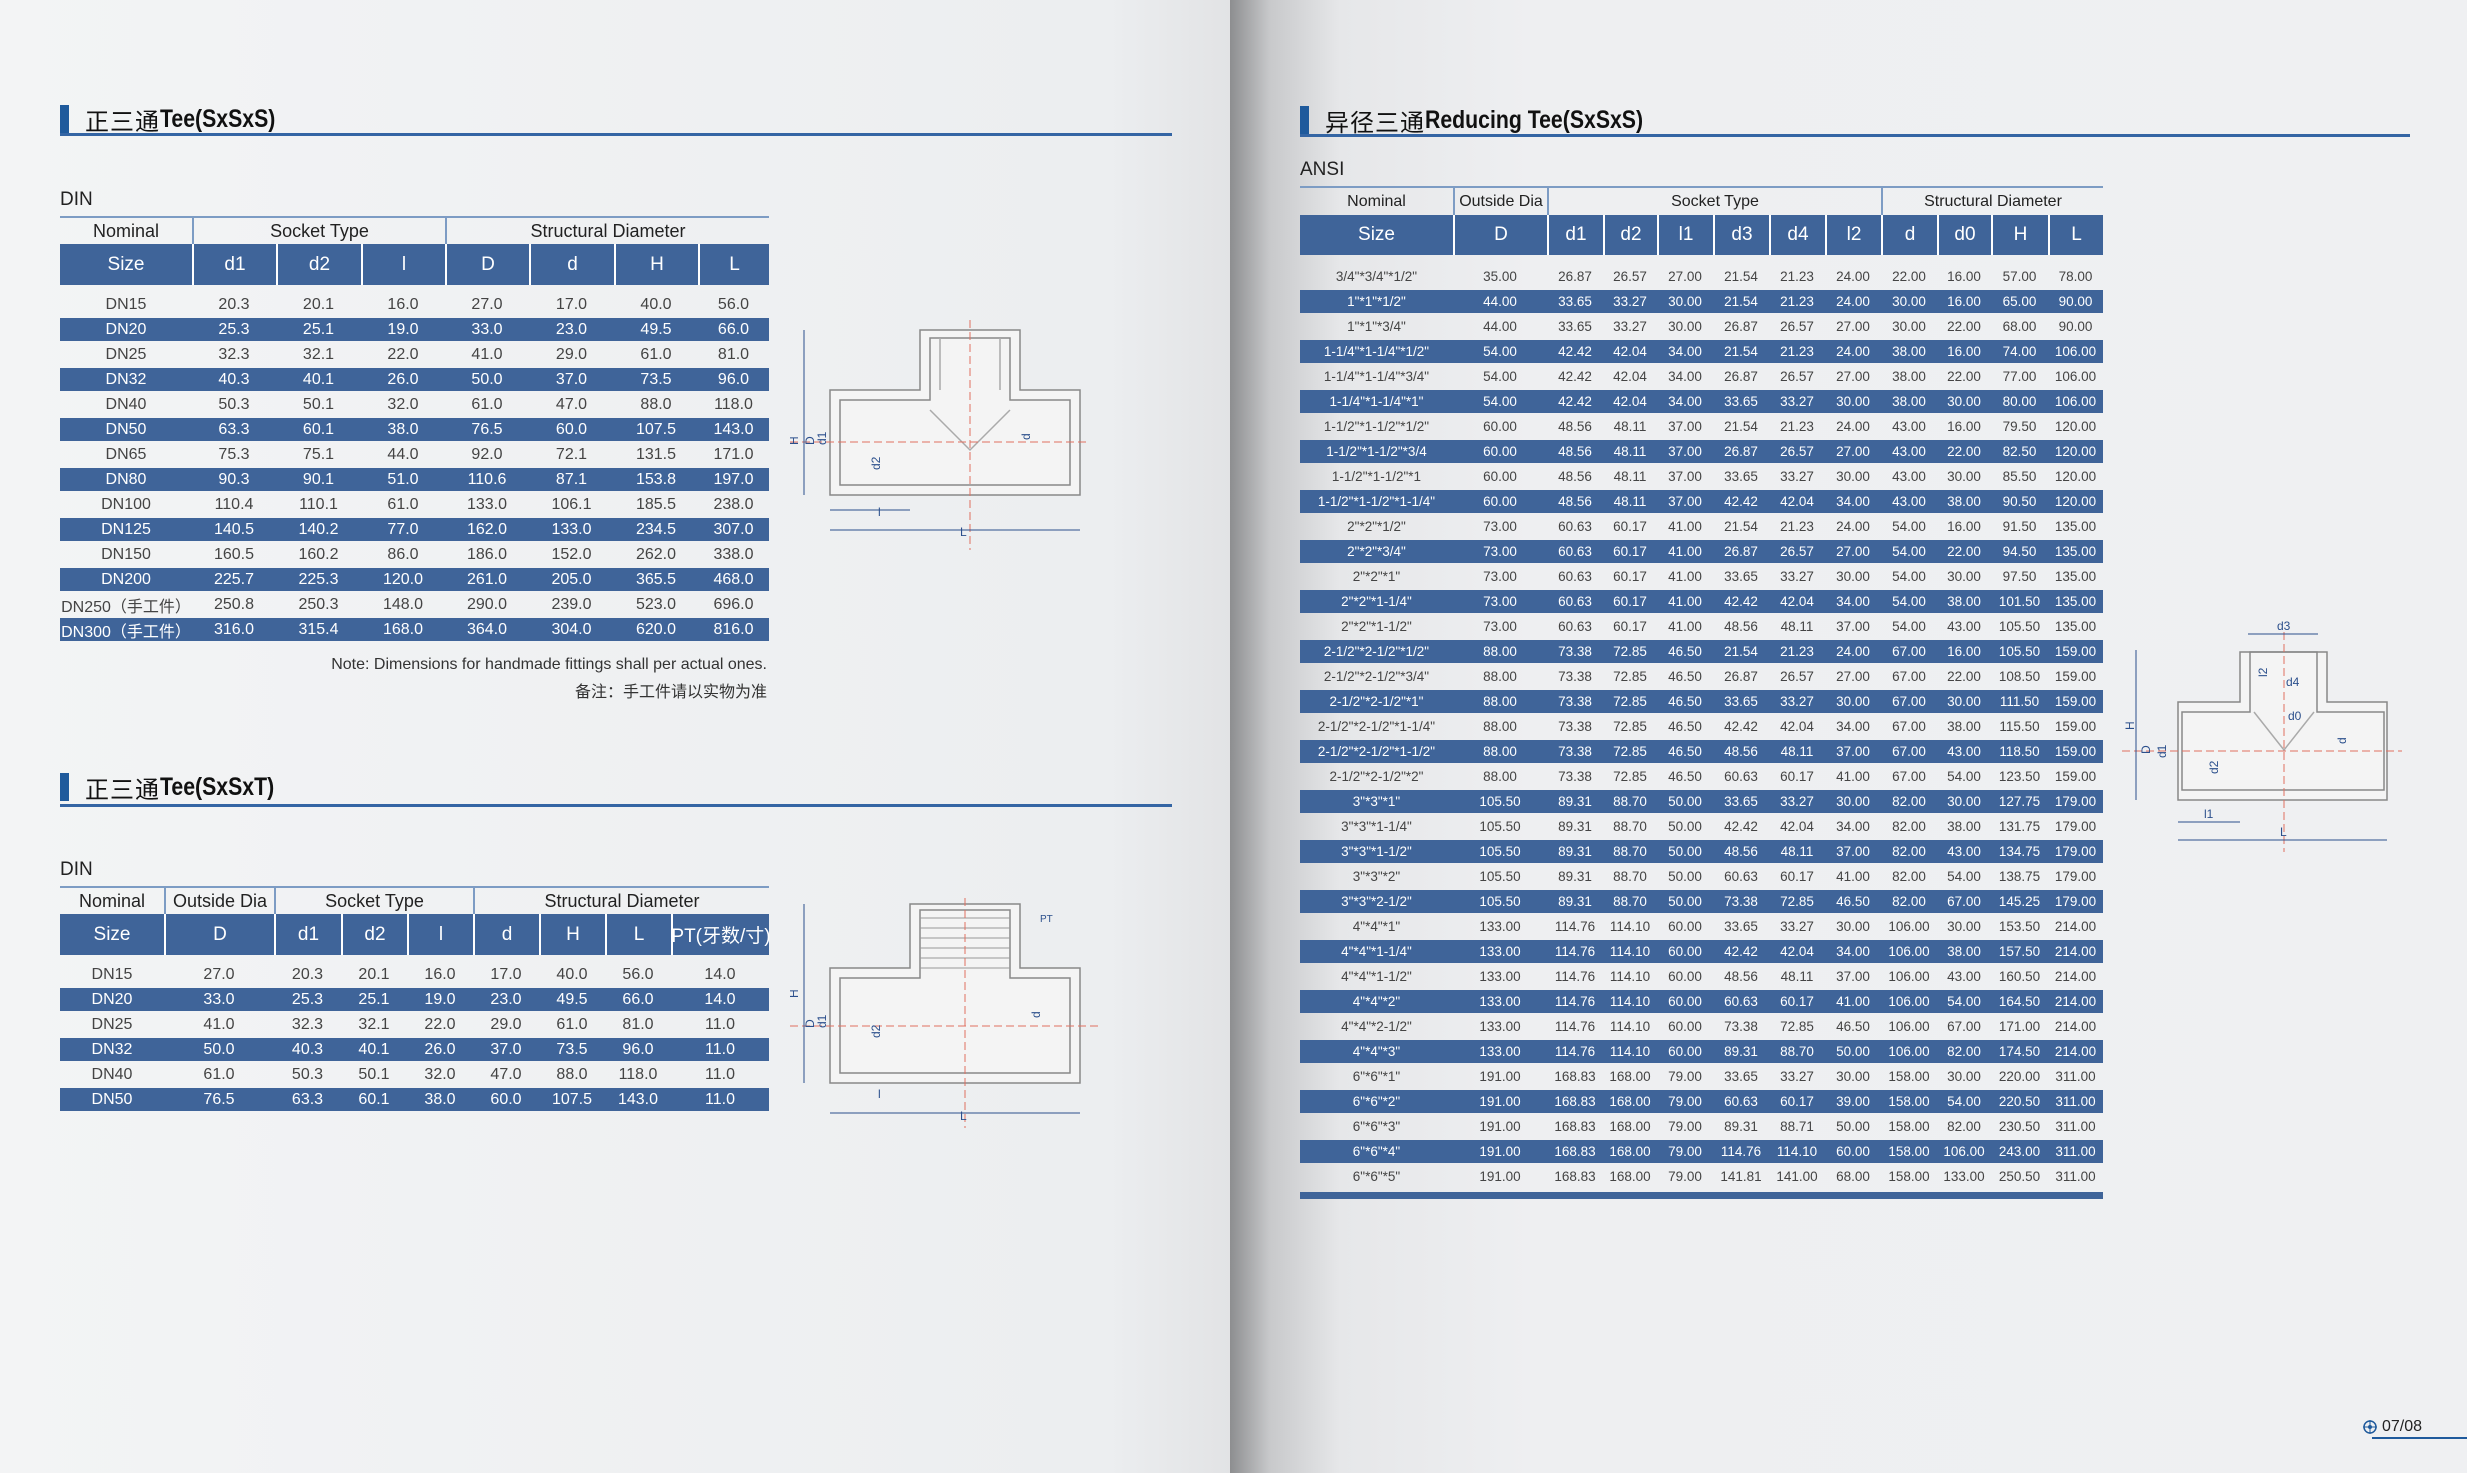 This screenshot has height=1473, width=2467. Describe the element at coordinates (1909, 876) in the screenshot. I see `value-cell: 82.00` at that location.